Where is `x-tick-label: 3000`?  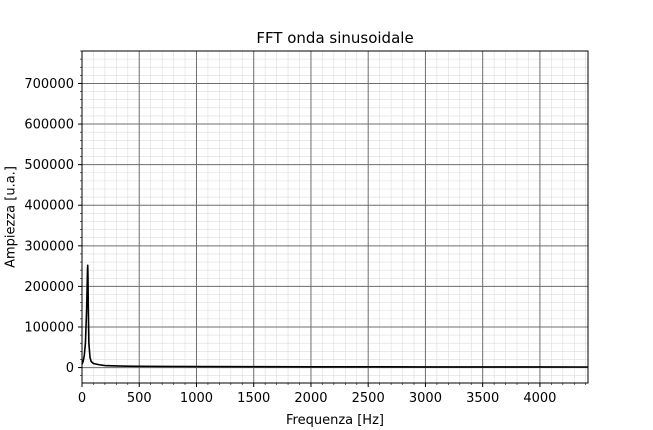
x-tick-label: 3000 is located at coordinates (425, 398).